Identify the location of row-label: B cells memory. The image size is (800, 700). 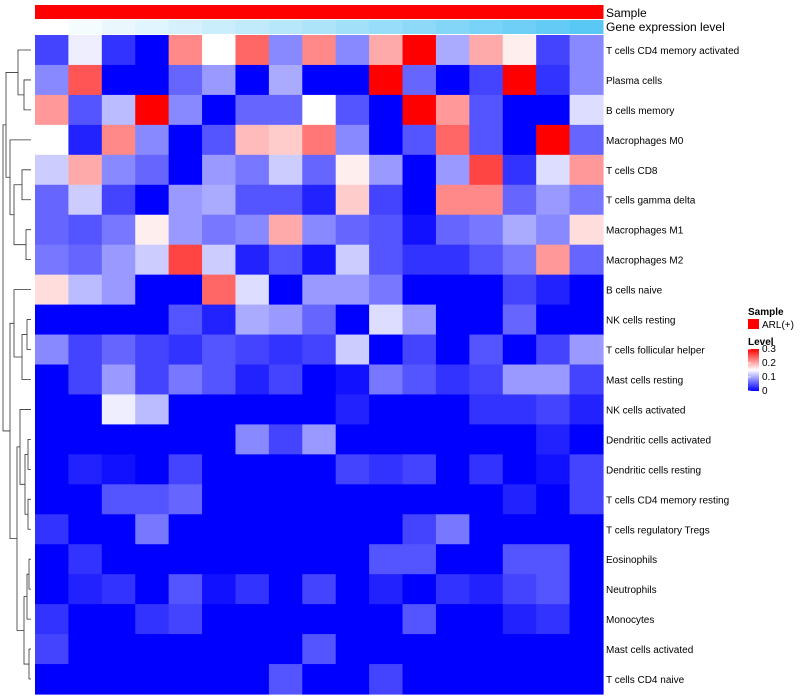
(640, 111).